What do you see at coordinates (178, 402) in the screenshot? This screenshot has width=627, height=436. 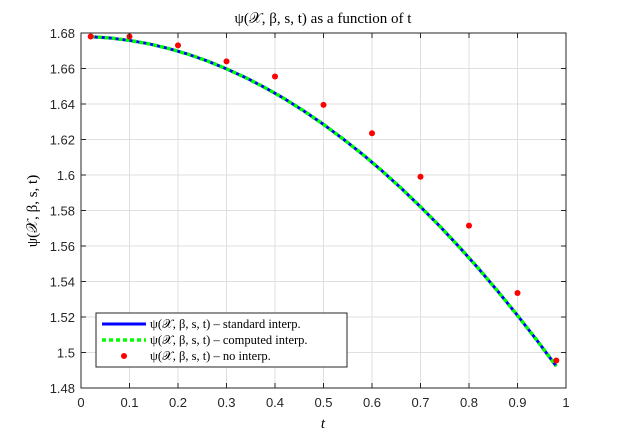 I see `x-tick-label: 0.2` at bounding box center [178, 402].